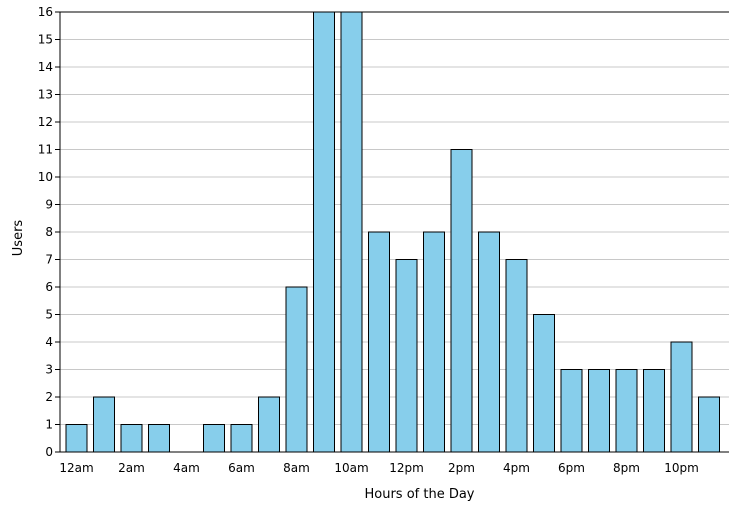 This screenshot has height=507, width=729. Describe the element at coordinates (76, 468) in the screenshot. I see `x-tick-label: 12am` at that location.